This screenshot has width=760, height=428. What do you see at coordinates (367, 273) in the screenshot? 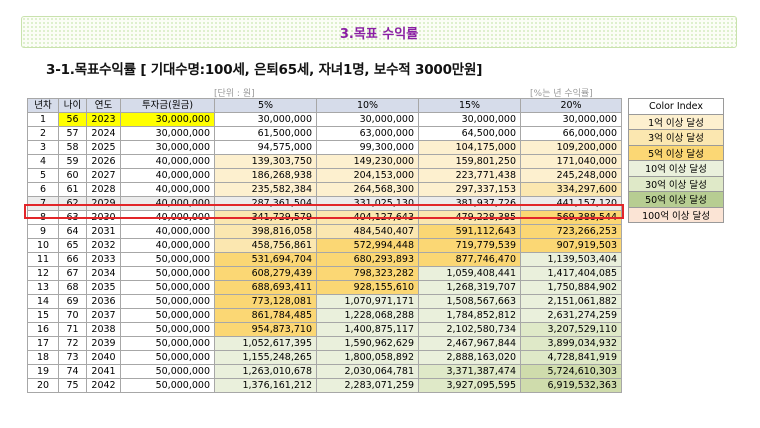
I see `cell-rate-10: 798,323,282` at bounding box center [367, 273].